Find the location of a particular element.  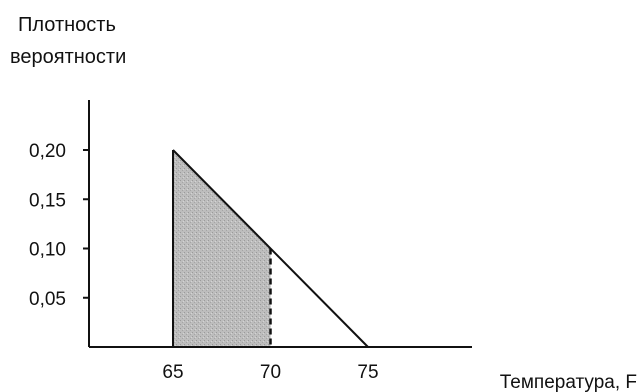

y-tick-label-1: 0,15 is located at coordinates (47, 200).